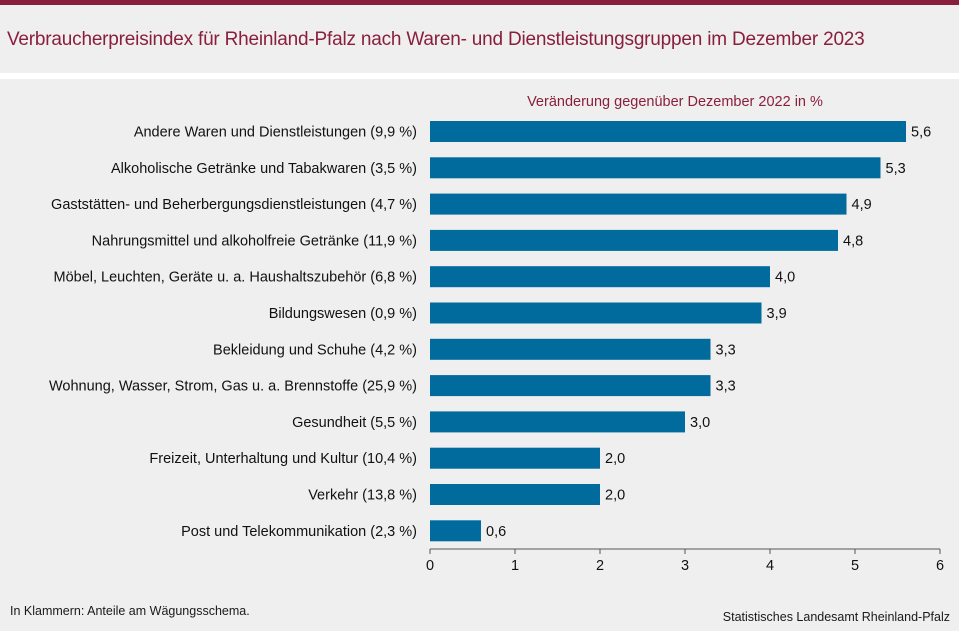 This screenshot has height=631, width=959. What do you see at coordinates (430, 566) in the screenshot?
I see `x-tick-label: 0` at bounding box center [430, 566].